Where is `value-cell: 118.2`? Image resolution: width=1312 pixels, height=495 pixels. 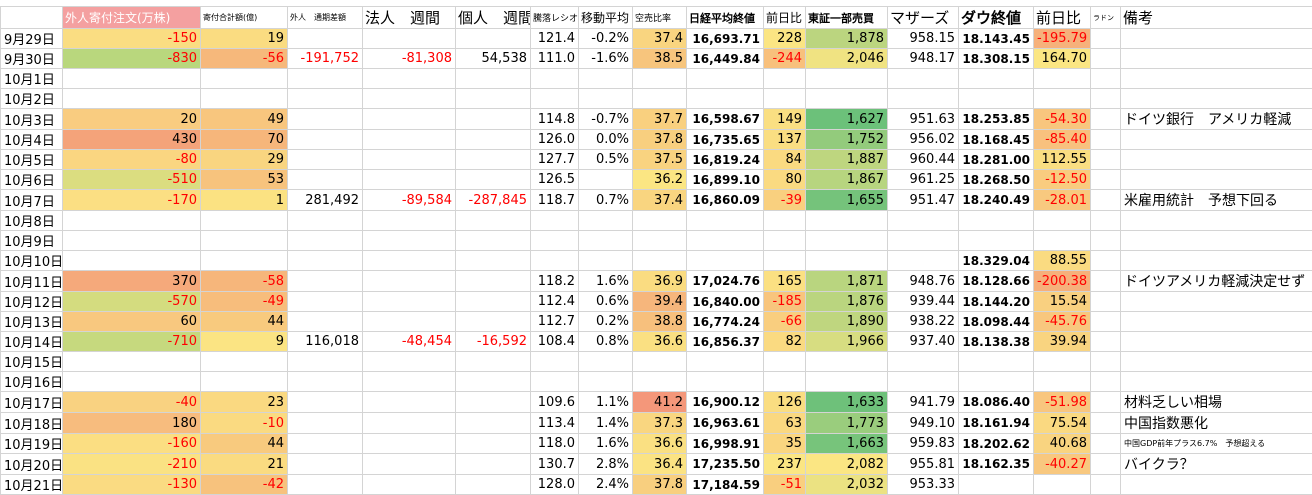 value-cell: 118.2 is located at coordinates (555, 281).